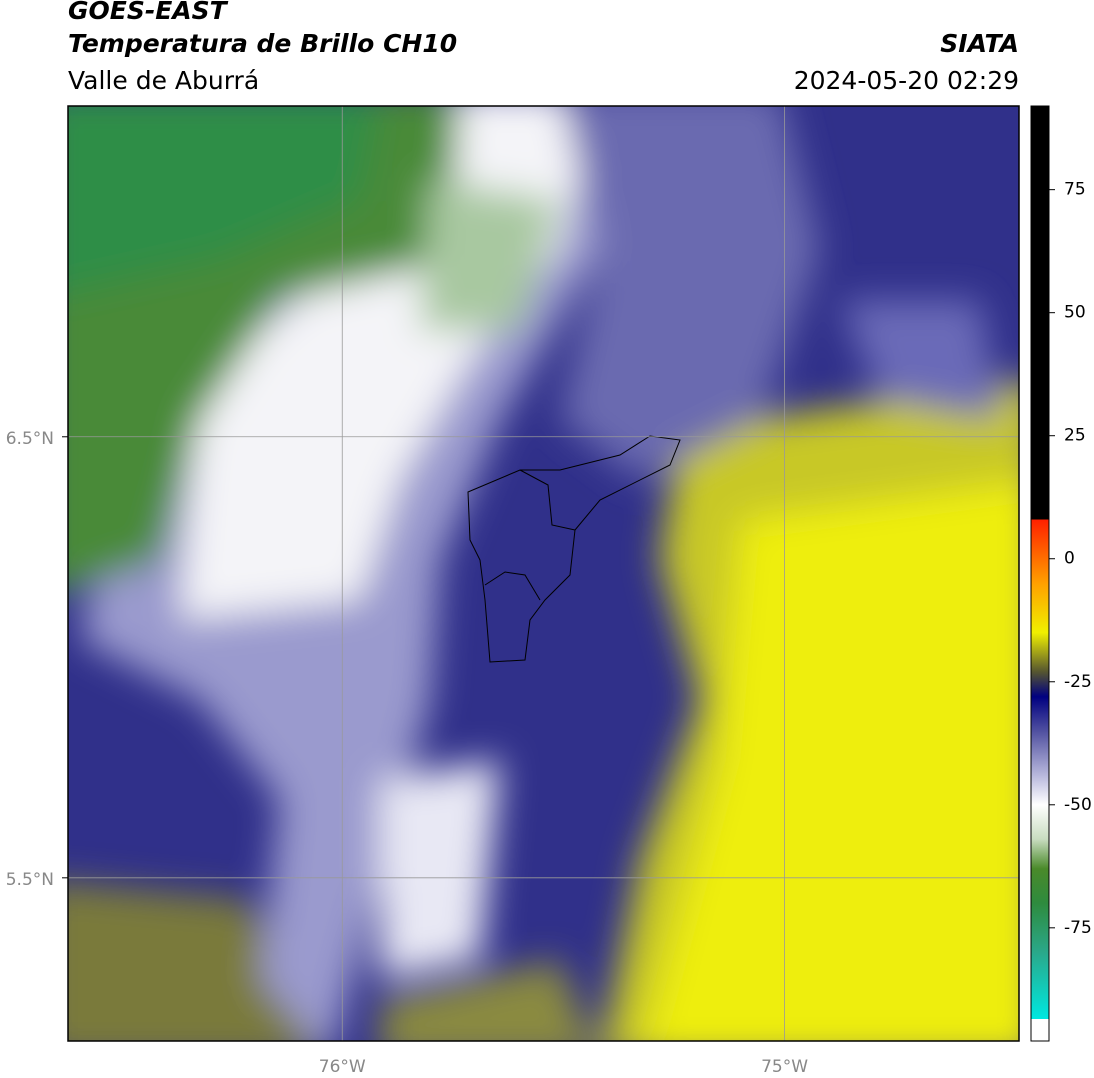 Image resolution: width=1094 pixels, height=1078 pixels. Describe the element at coordinates (1078, 928) in the screenshot. I see `colorbar-tick-label: -75` at that location.